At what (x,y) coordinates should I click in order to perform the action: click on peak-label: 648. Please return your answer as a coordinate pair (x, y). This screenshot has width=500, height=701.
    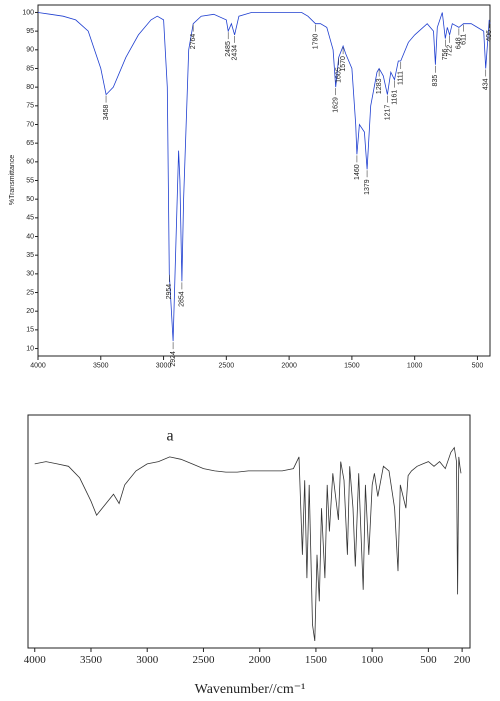
    Looking at the image, I should click on (459, 43).